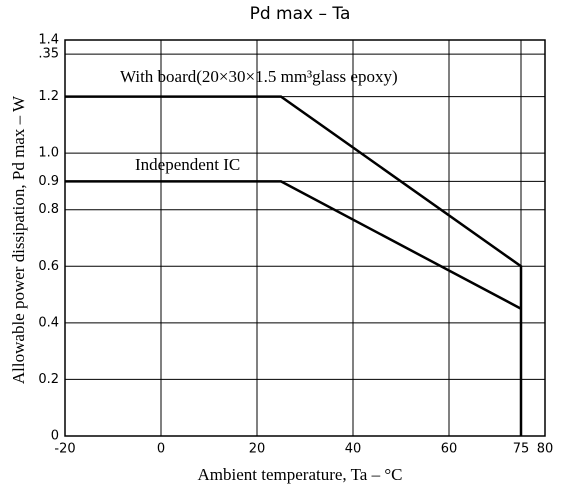 This screenshot has height=489, width=561. What do you see at coordinates (48, 54) in the screenshot?
I see `y-tick-label: .35` at bounding box center [48, 54].